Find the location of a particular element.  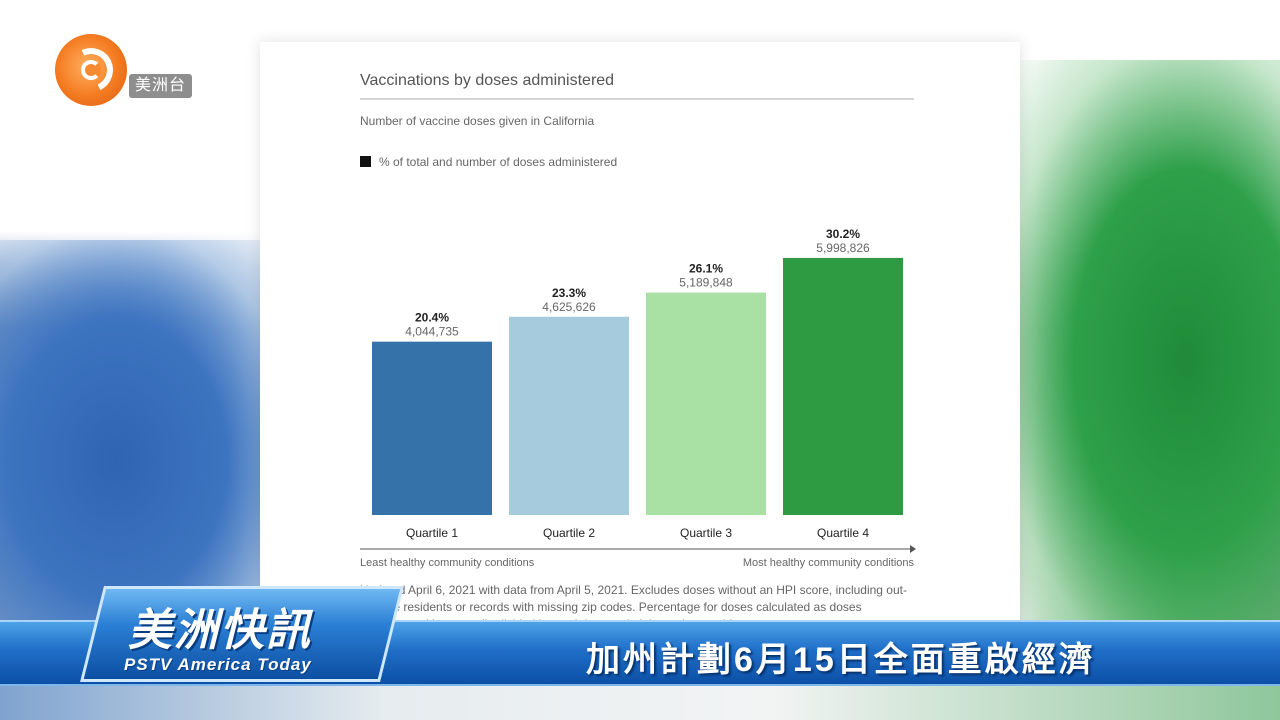

background-blur-left is located at coordinates (145, 440).